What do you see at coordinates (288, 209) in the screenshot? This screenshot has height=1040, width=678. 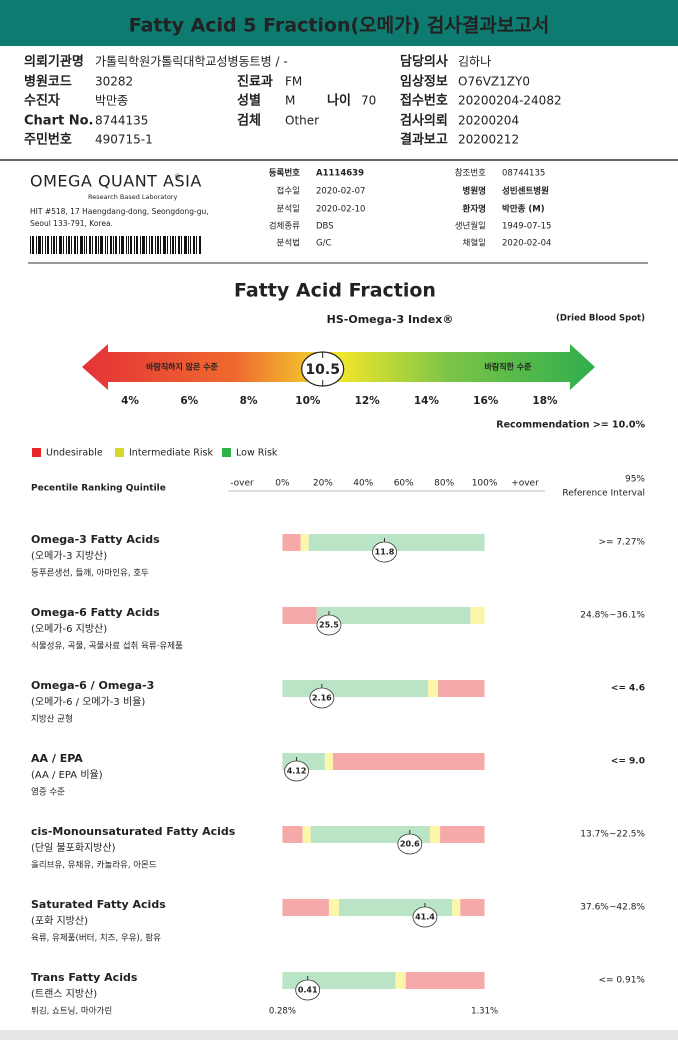 I see `lab-label: 분석일` at bounding box center [288, 209].